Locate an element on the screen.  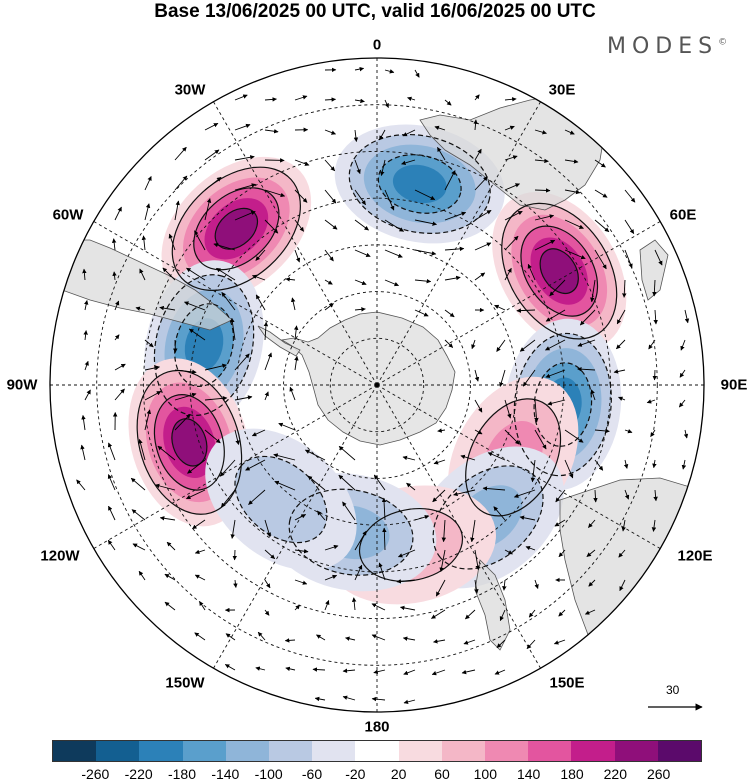
antarctica-shape is located at coordinates (368, 378).